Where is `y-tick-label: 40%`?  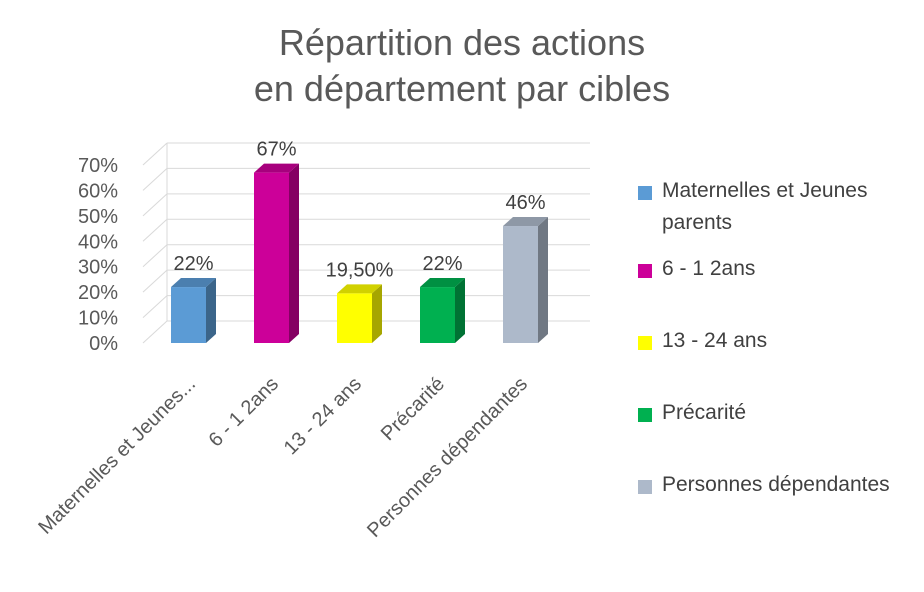
y-tick-label: 40% is located at coordinates (98, 242).